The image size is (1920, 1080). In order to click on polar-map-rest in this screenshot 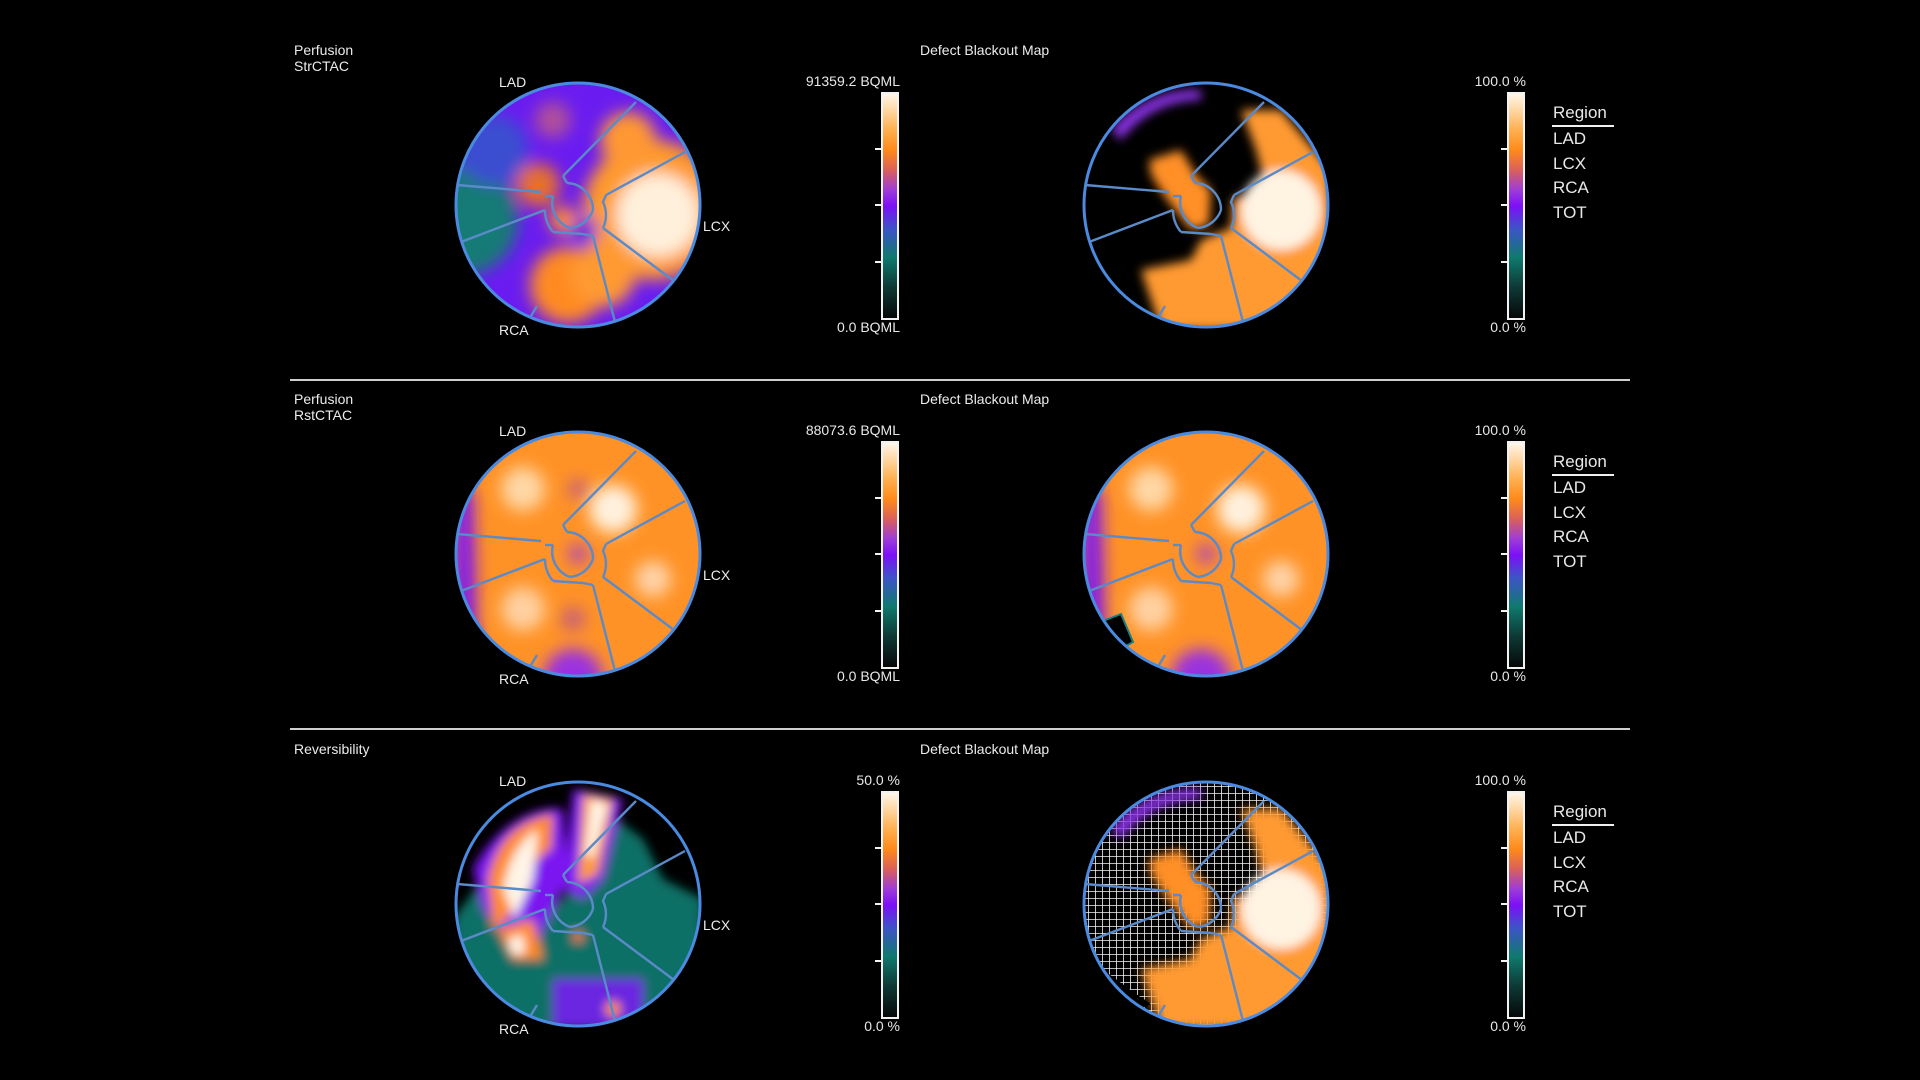, I will do `click(578, 554)`.